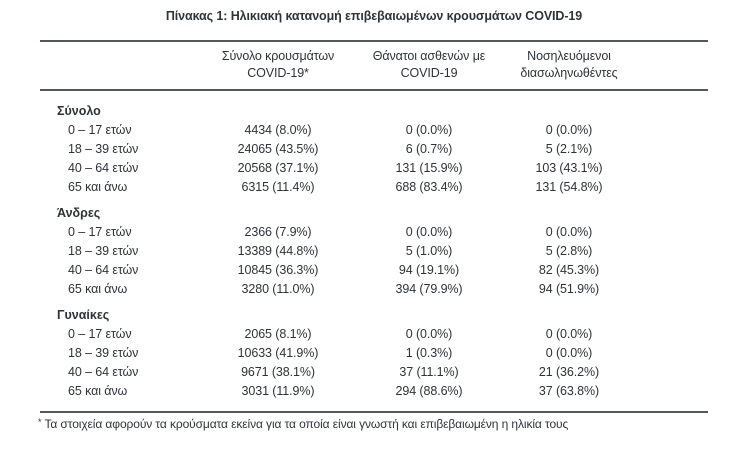 This screenshot has width=737, height=455. What do you see at coordinates (40, 422) in the screenshot?
I see `footnote-marker: *` at bounding box center [40, 422].